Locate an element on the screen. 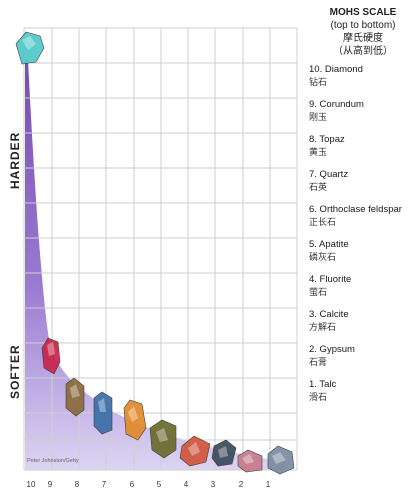 The height and width of the screenshot is (500, 419). apatite-crystal is located at coordinates (163, 439).